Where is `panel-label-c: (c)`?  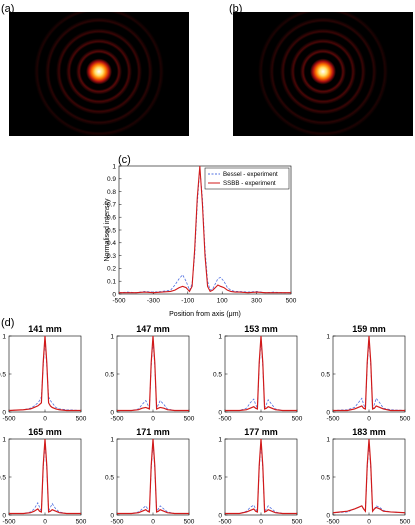 panel-label-c: (c) is located at coordinates (124, 160).